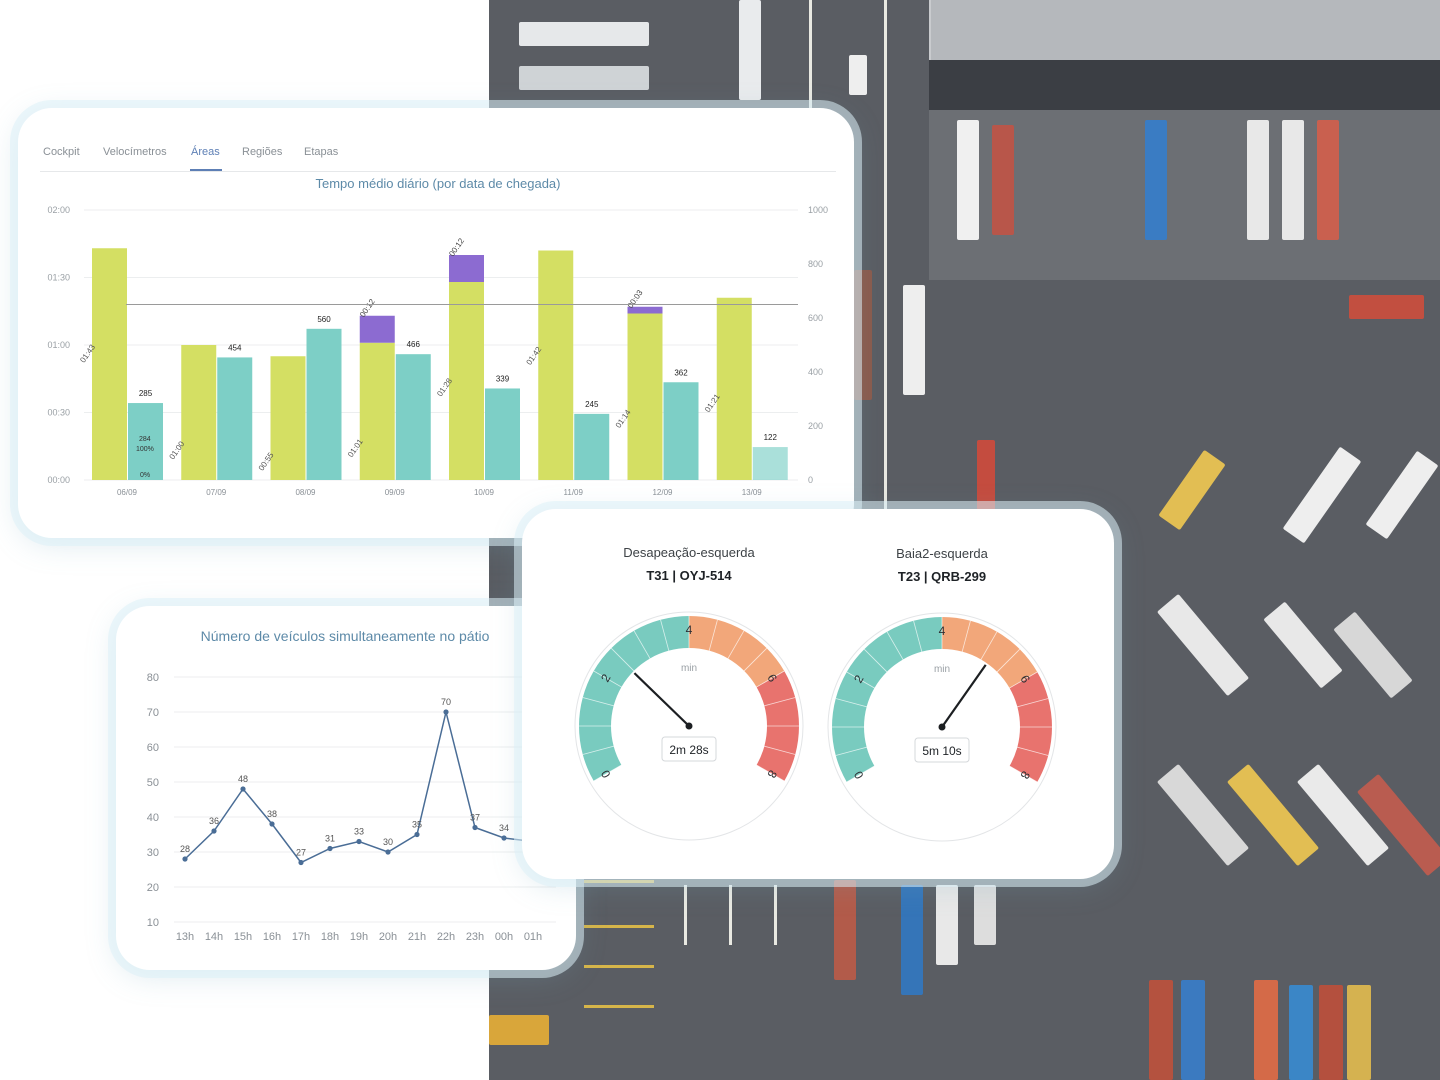 This screenshot has height=1080, width=1440. I want to click on gauge-needle, so click(964, 696).